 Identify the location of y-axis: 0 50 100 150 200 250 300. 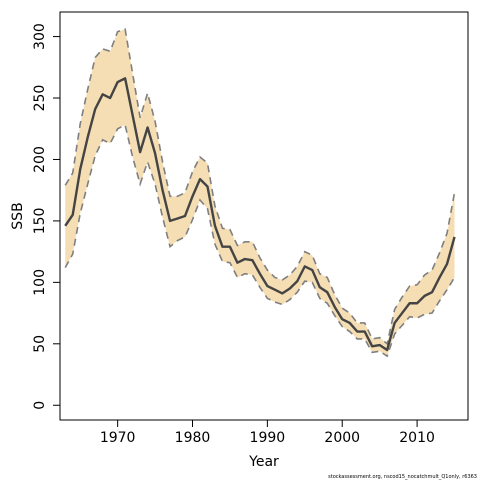
(46, 216).